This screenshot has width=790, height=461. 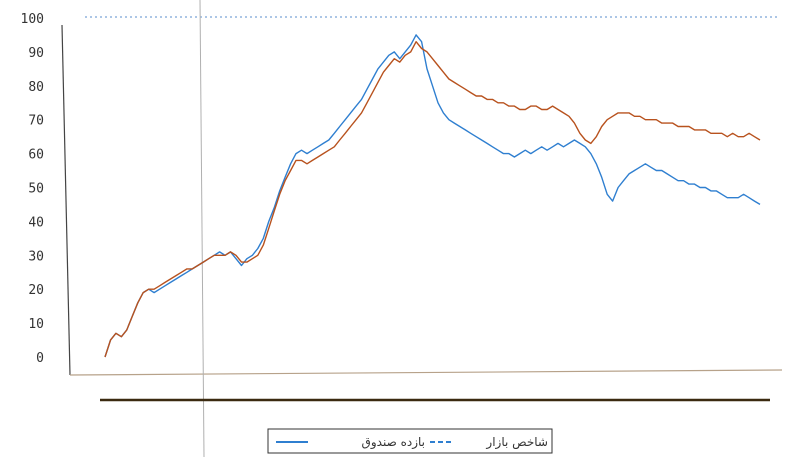 What do you see at coordinates (36, 87) in the screenshot?
I see `y-tick-label: 80` at bounding box center [36, 87].